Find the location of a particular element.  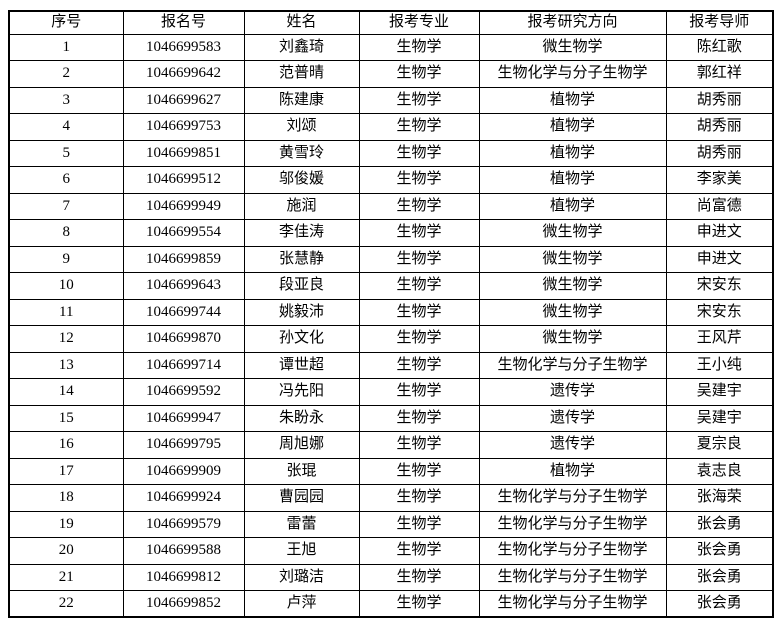

cell-name: 姚毅沛 is located at coordinates (301, 312).